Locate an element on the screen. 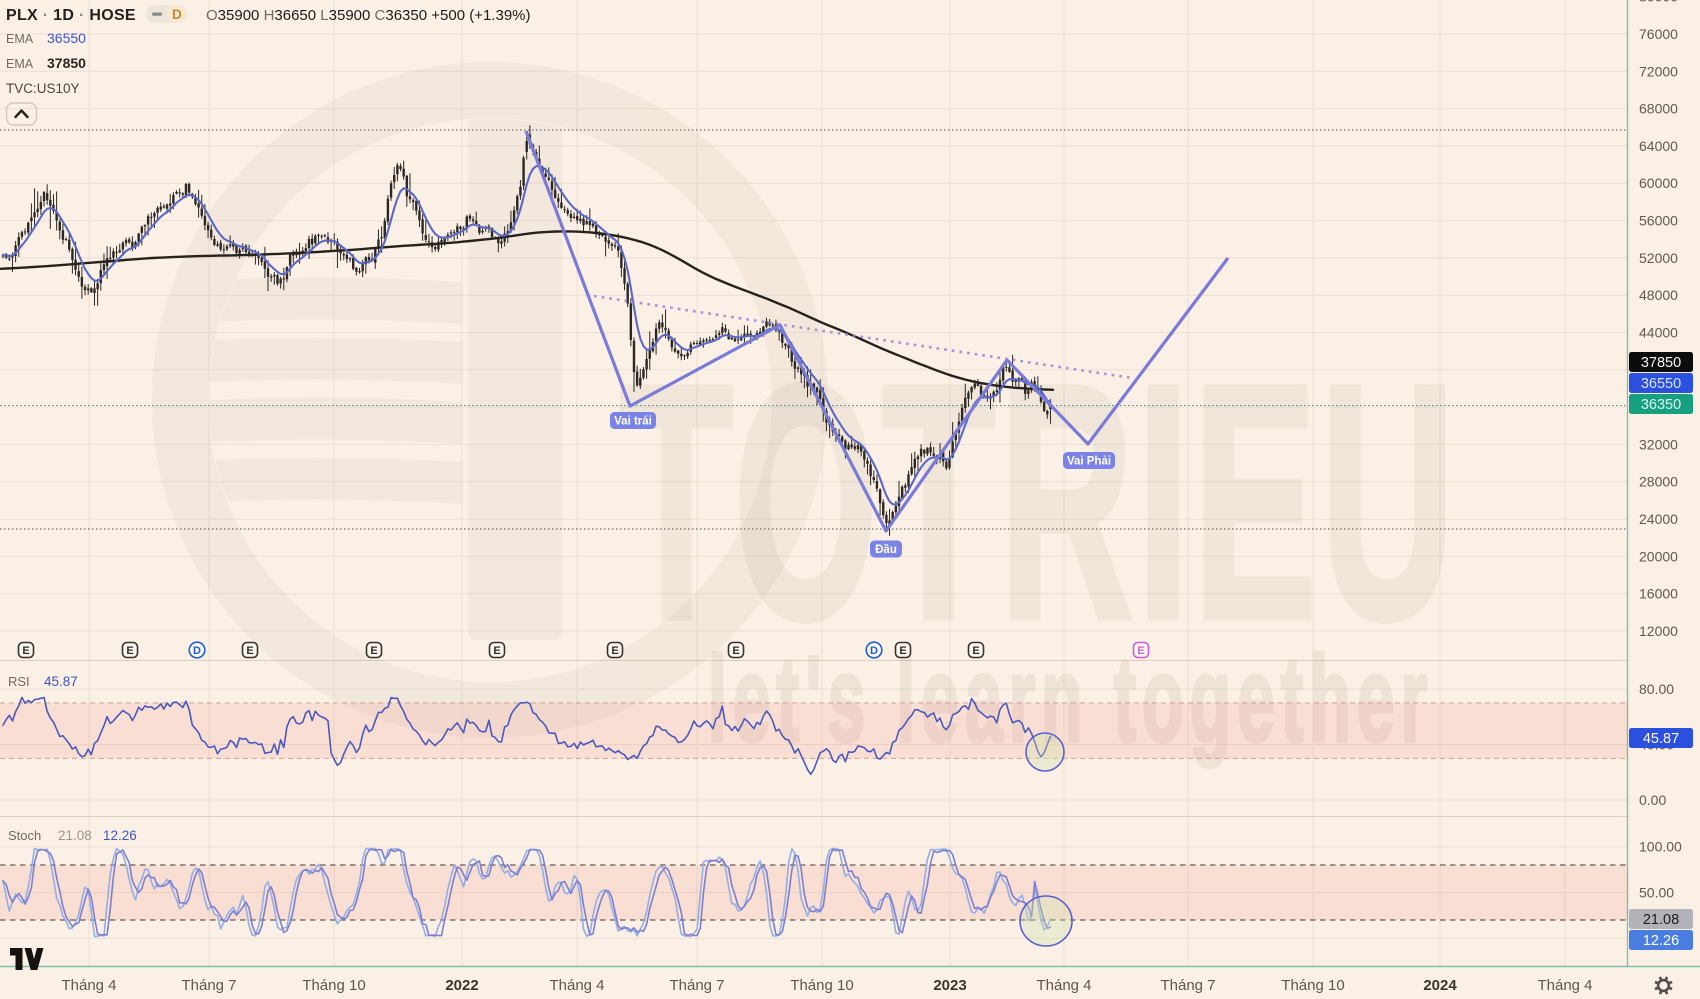 This screenshot has width=1700, height=999. svg-text: 20000 is located at coordinates (1658, 556).